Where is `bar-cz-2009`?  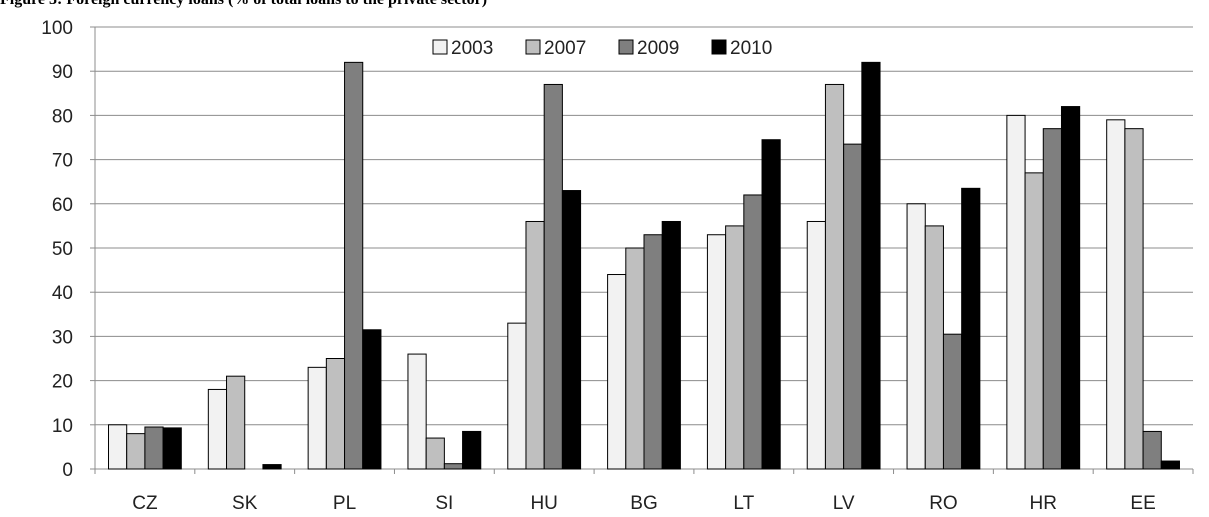
bar-cz-2009 is located at coordinates (154, 448).